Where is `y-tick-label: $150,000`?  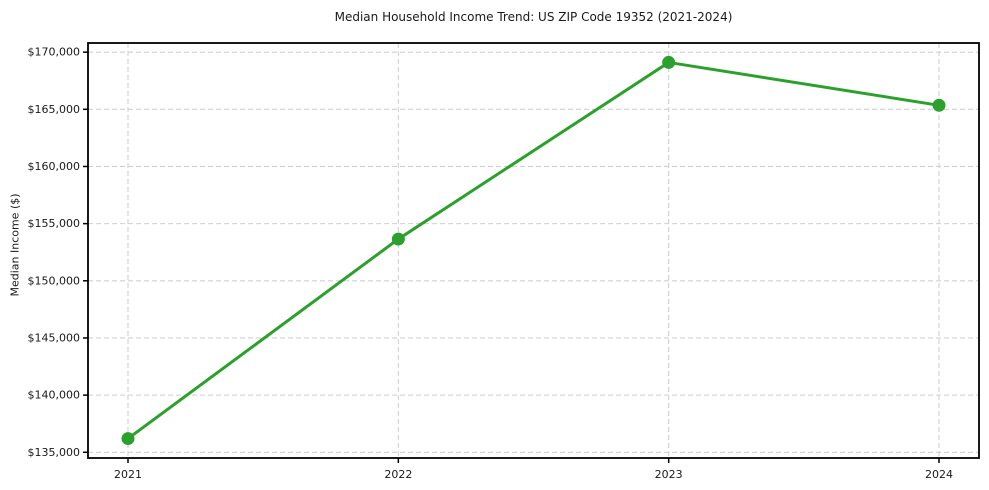 y-tick-label: $150,000 is located at coordinates (54, 280).